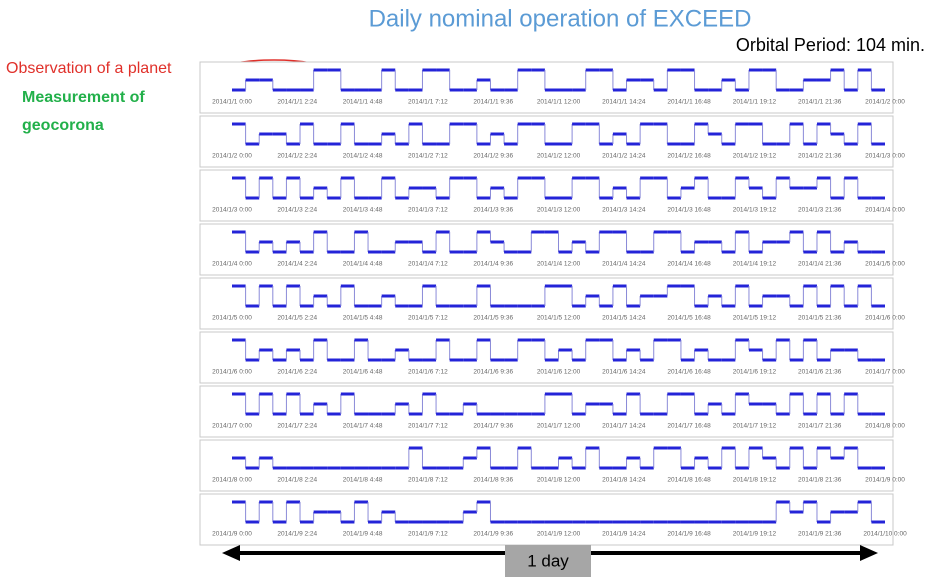 Image resolution: width=933 pixels, height=577 pixels. What do you see at coordinates (493, 534) in the screenshot?
I see `x-tick-label: 2014/1/9 9:36` at bounding box center [493, 534].